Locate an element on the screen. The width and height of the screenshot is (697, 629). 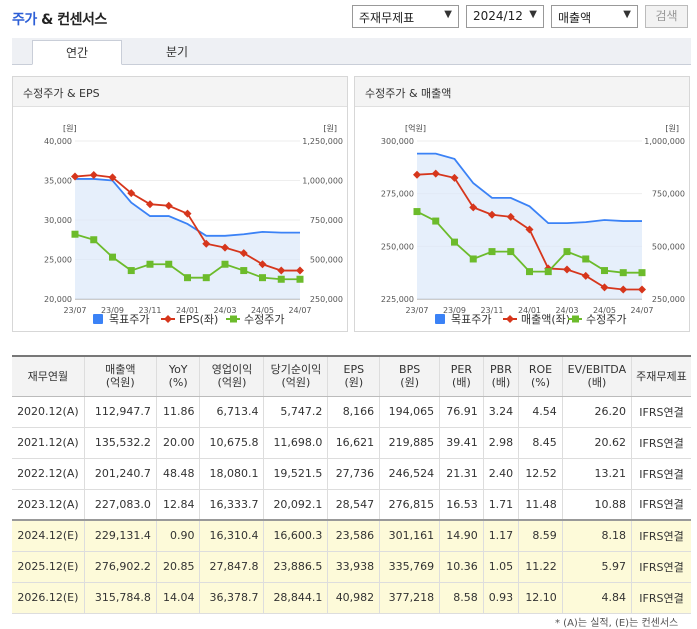
y-right-tick-label: 500,000 is located at coordinates (326, 260).